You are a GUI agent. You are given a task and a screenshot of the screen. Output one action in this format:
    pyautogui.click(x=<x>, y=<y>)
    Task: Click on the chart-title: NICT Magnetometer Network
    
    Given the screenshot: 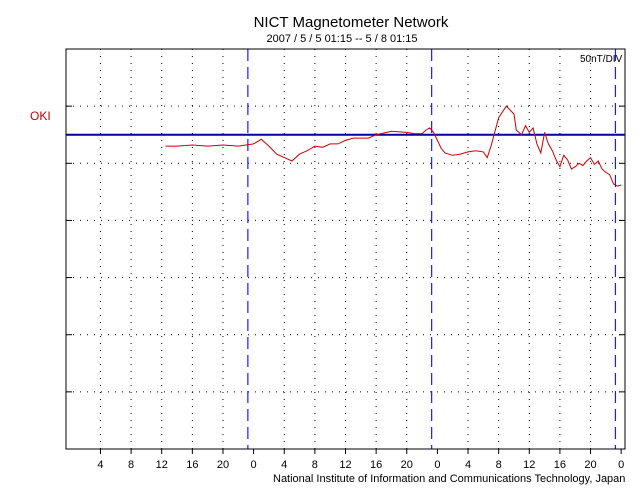 What is the action you would take?
    pyautogui.click(x=351, y=22)
    